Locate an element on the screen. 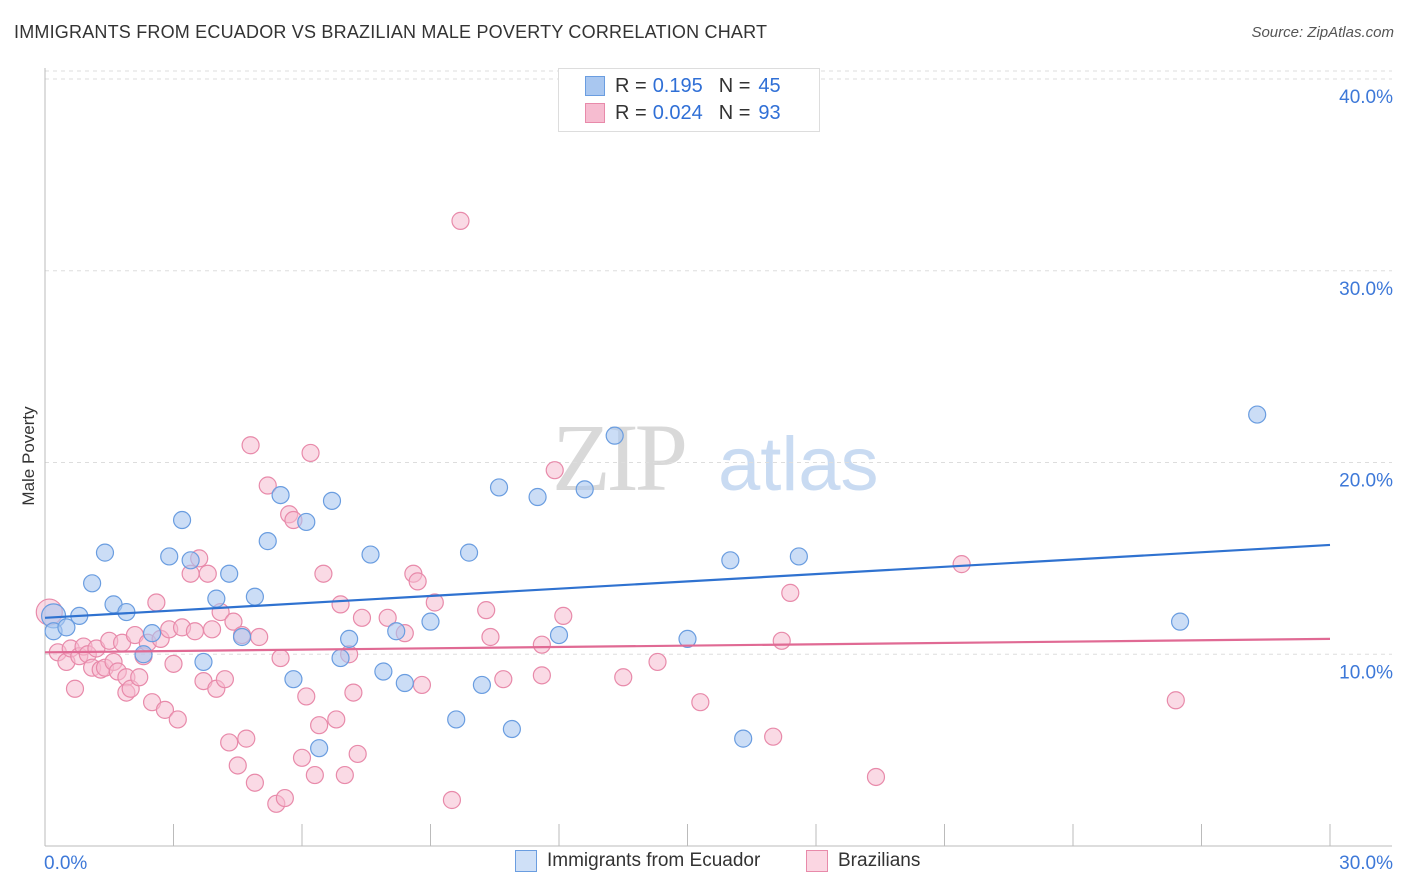 This screenshot has height=892, width=1406. legend-swatch-ecuador is located at coordinates (526, 861).